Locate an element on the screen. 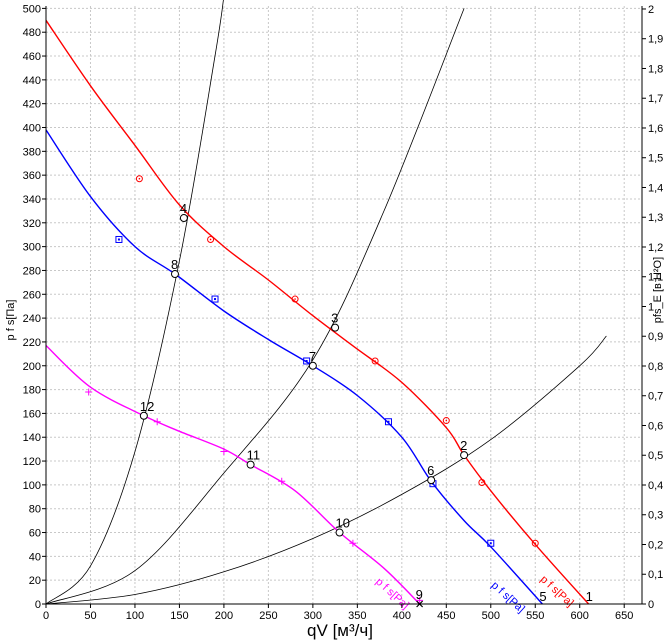 This screenshot has height=643, width=669. y2-tick-label: 1,7 is located at coordinates (655, 99).